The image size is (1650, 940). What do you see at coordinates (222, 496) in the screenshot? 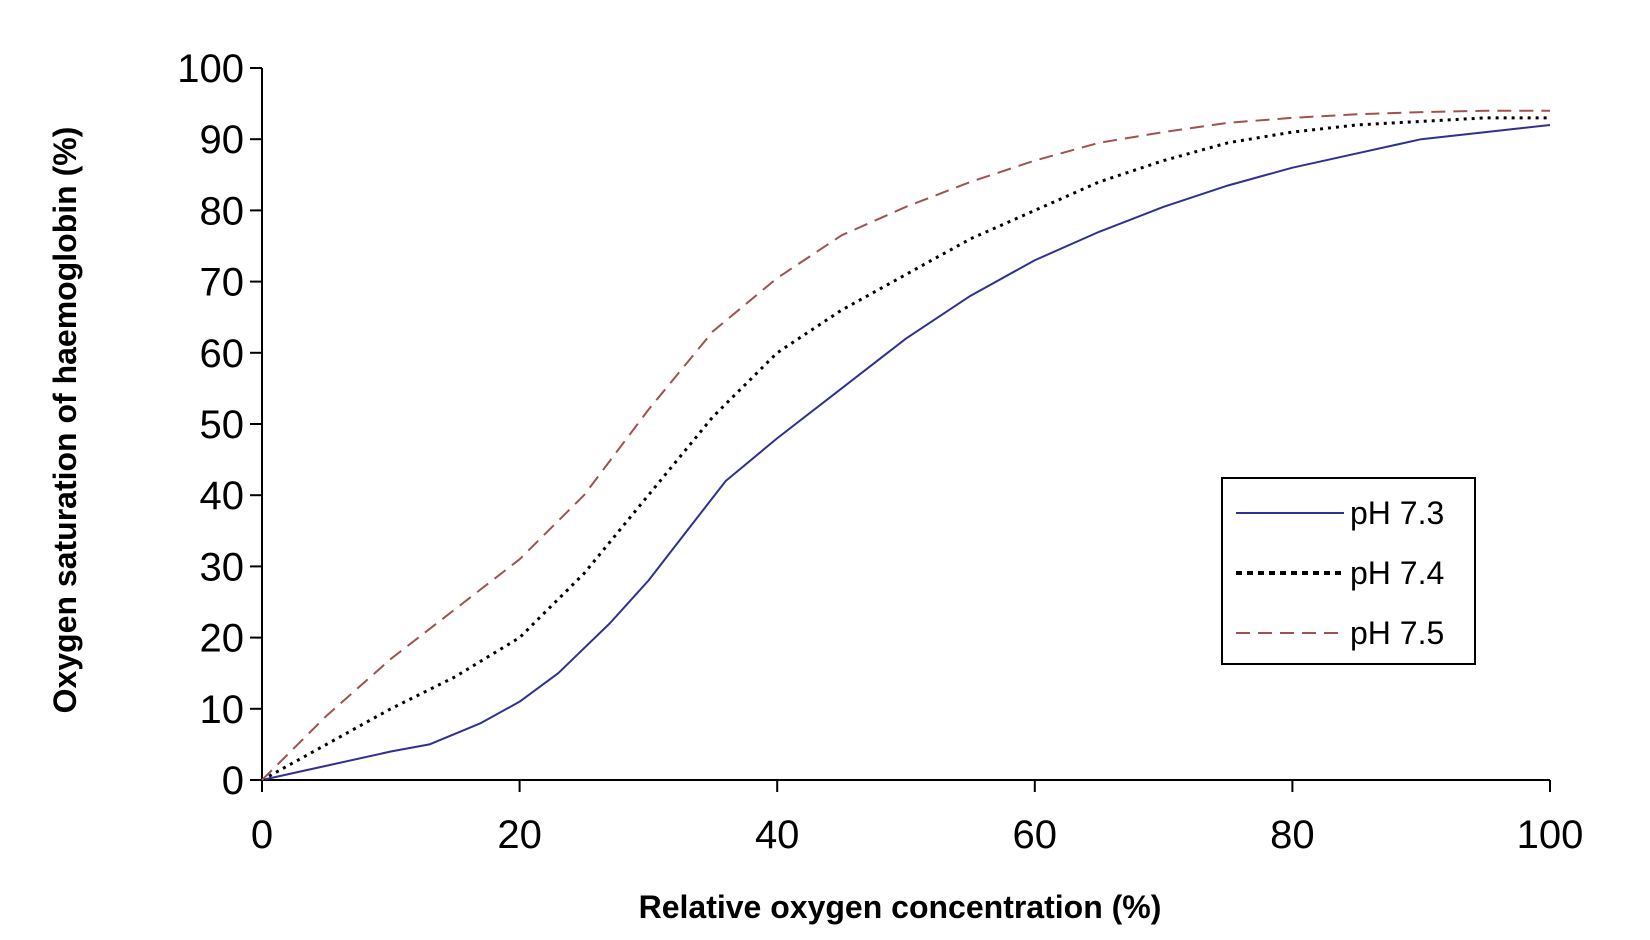
I see `y-tick-label: 40` at bounding box center [222, 496].